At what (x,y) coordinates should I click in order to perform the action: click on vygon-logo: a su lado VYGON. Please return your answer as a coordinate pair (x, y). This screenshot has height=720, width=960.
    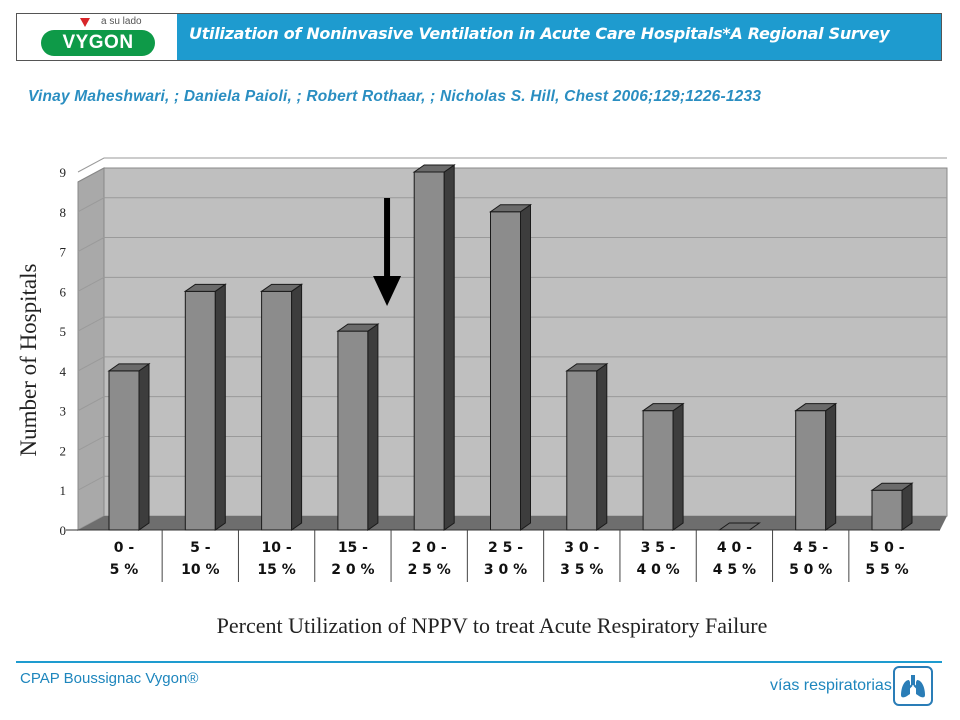
    Looking at the image, I should click on (97, 37).